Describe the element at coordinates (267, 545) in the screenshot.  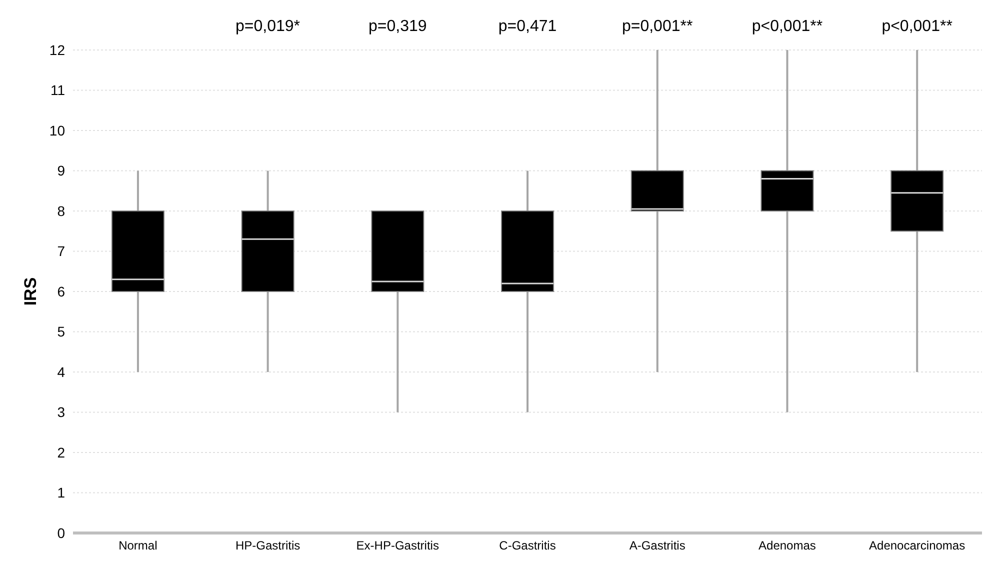
I see `x-tick-label: HP-Gastritis` at that location.